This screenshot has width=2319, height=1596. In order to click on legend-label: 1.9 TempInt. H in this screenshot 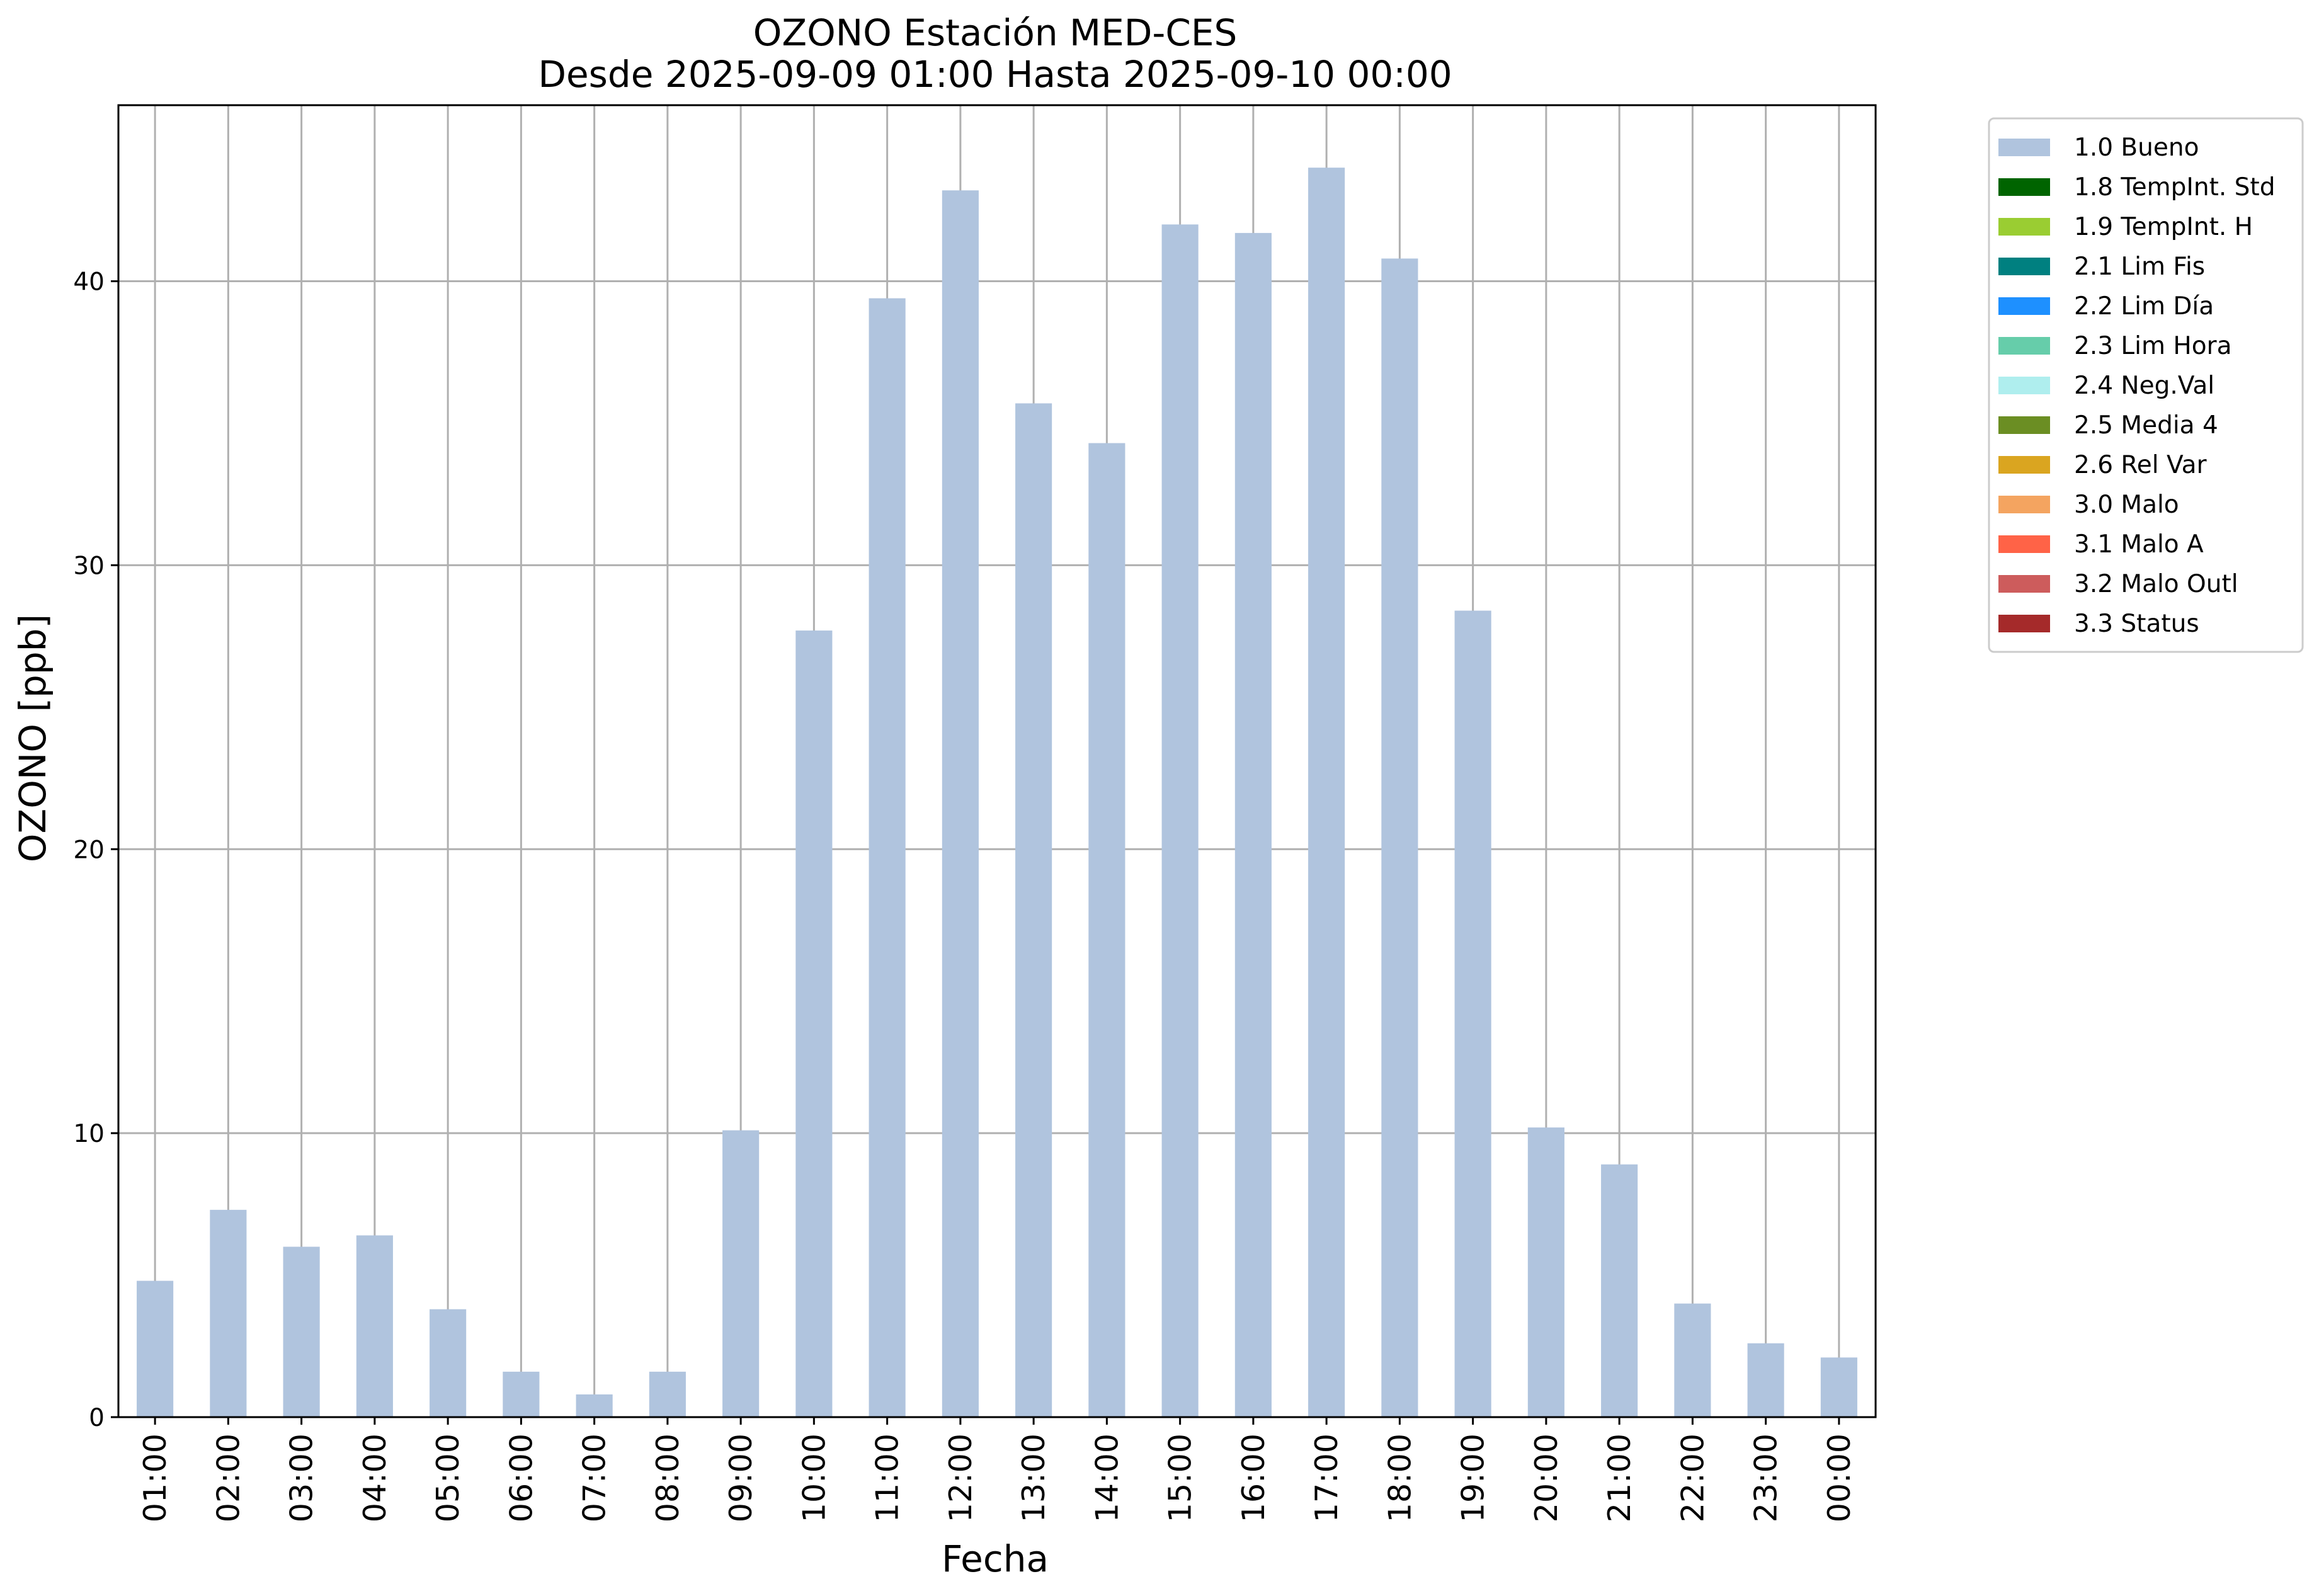, I will do `click(2163, 227)`.